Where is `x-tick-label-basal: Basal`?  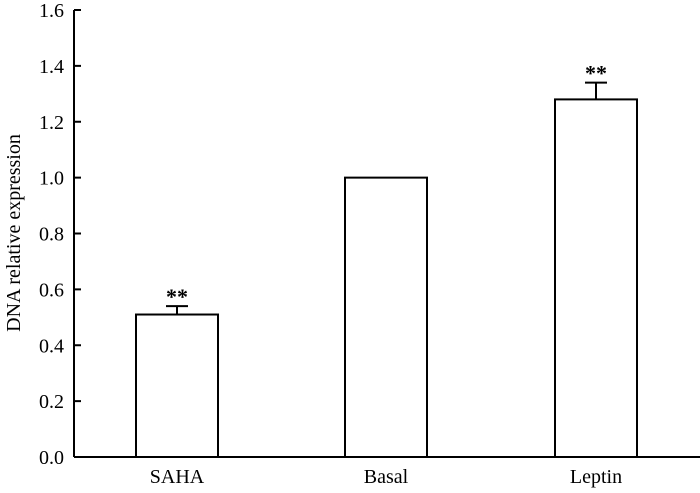 x-tick-label-basal: Basal is located at coordinates (386, 477).